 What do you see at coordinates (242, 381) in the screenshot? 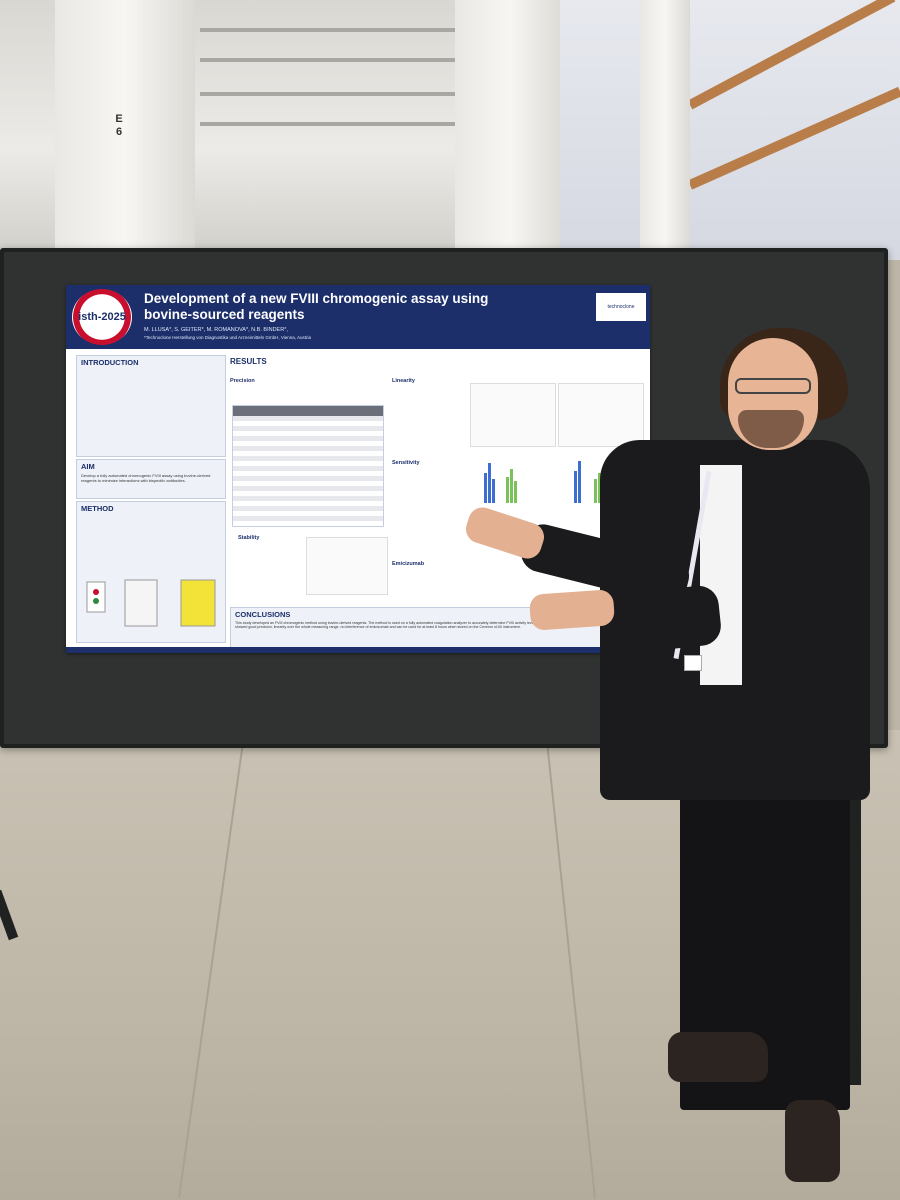
I see `precision-heading: Precision` at bounding box center [242, 381].